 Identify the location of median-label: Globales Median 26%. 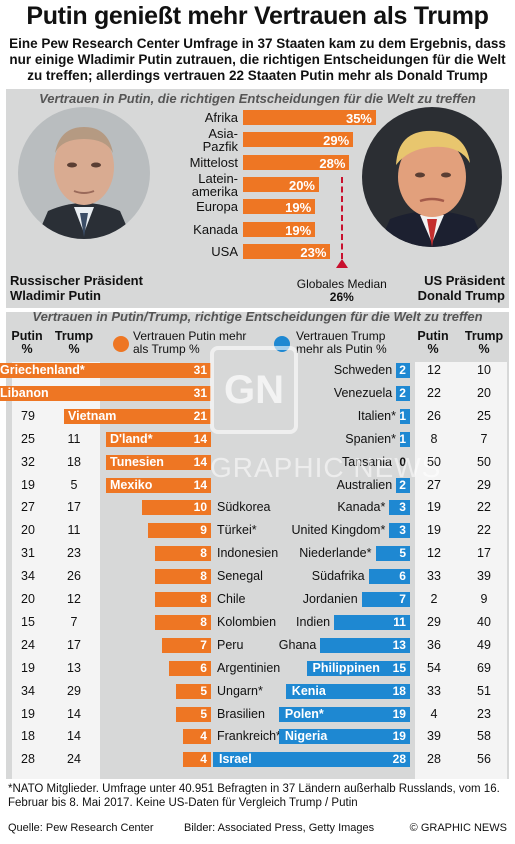
(342, 291).